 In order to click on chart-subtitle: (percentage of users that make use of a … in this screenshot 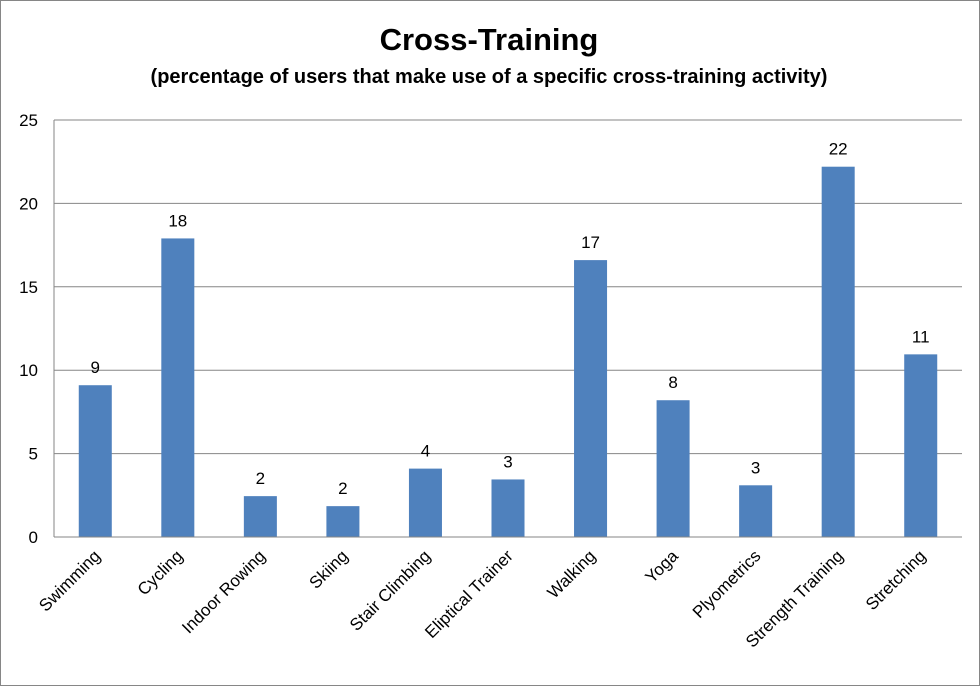, I will do `click(489, 77)`.